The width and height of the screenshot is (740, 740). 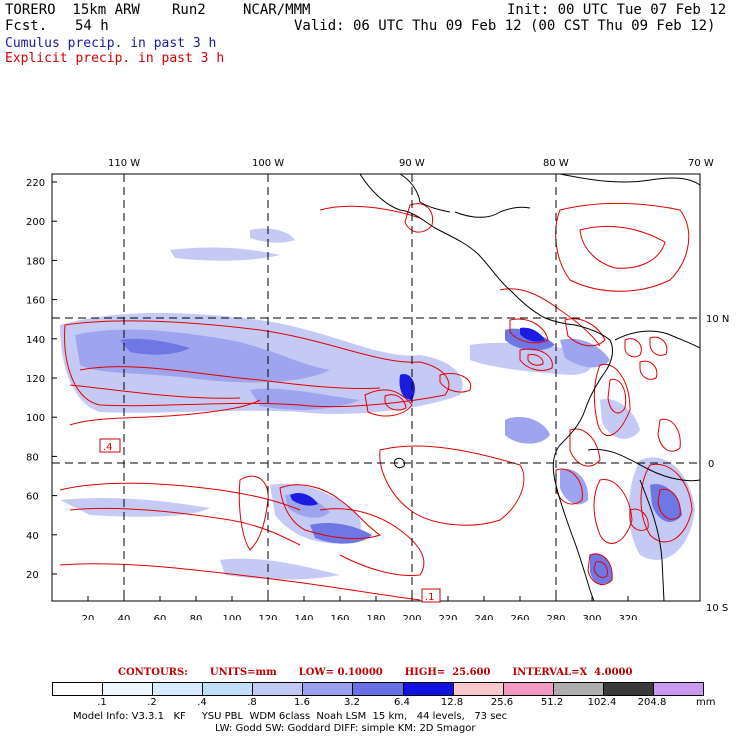 I want to click on forecast-label: Fcst., so click(x=26, y=26).